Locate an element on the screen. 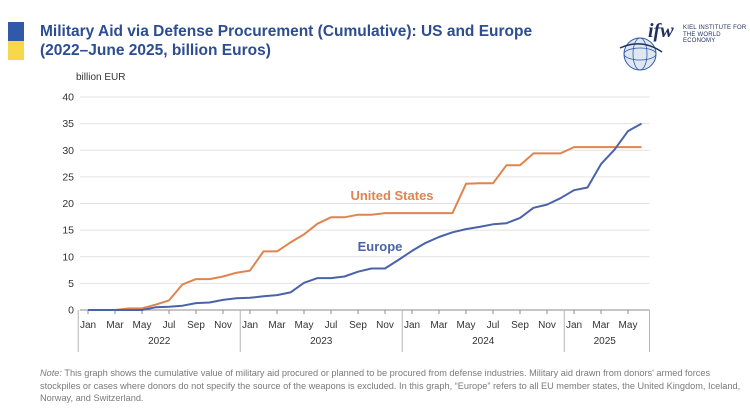 This screenshot has height=409, width=750. y-axis-label: billion EUR is located at coordinates (101, 77).